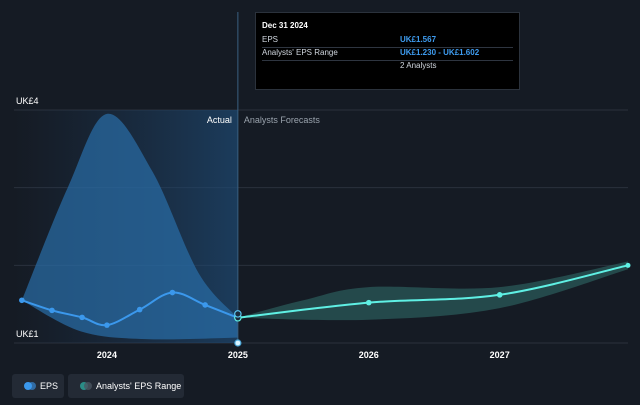 Image resolution: width=640 pixels, height=405 pixels. Describe the element at coordinates (139, 386) in the screenshot. I see `legend-range-label: Analysts' EPS Range` at that location.